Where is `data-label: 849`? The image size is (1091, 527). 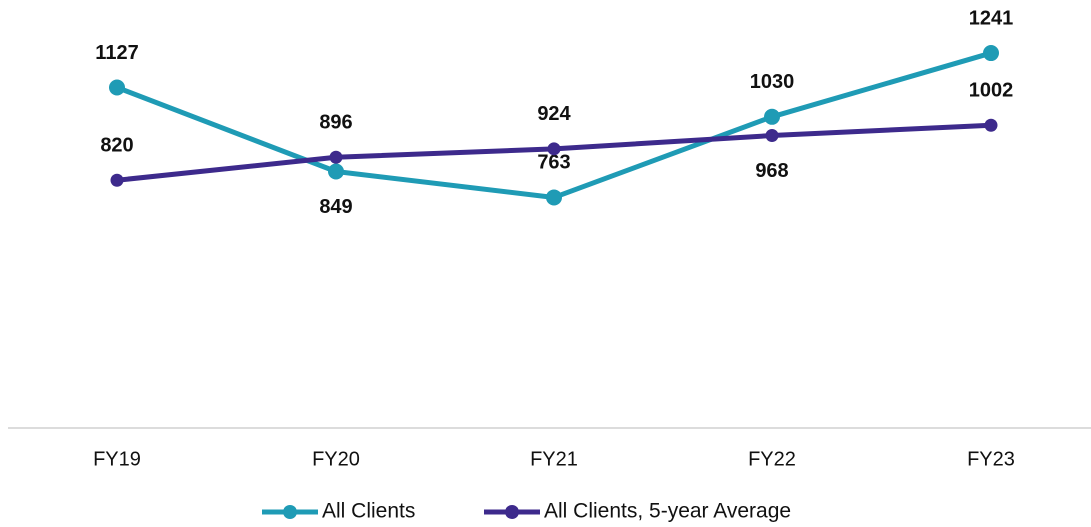
data-label: 849 is located at coordinates (335, 207).